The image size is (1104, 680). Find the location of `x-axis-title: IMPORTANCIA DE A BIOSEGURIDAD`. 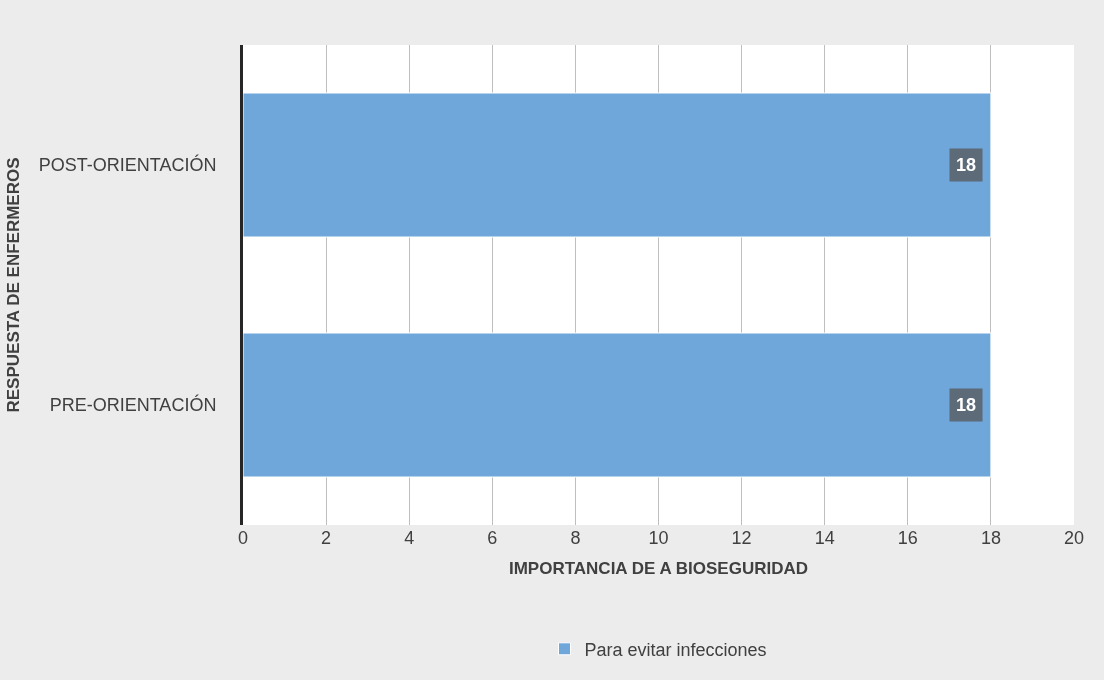

x-axis-title: IMPORTANCIA DE A BIOSEGURIDAD is located at coordinates (658, 569).